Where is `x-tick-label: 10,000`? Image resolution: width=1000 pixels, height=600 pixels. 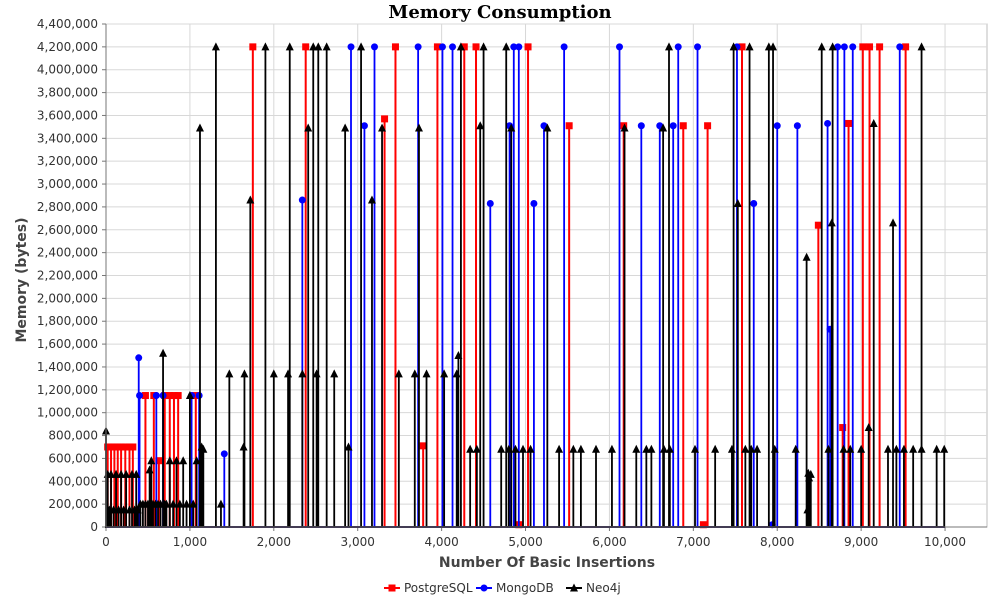 x-tick-label: 10,000 is located at coordinates (945, 542).